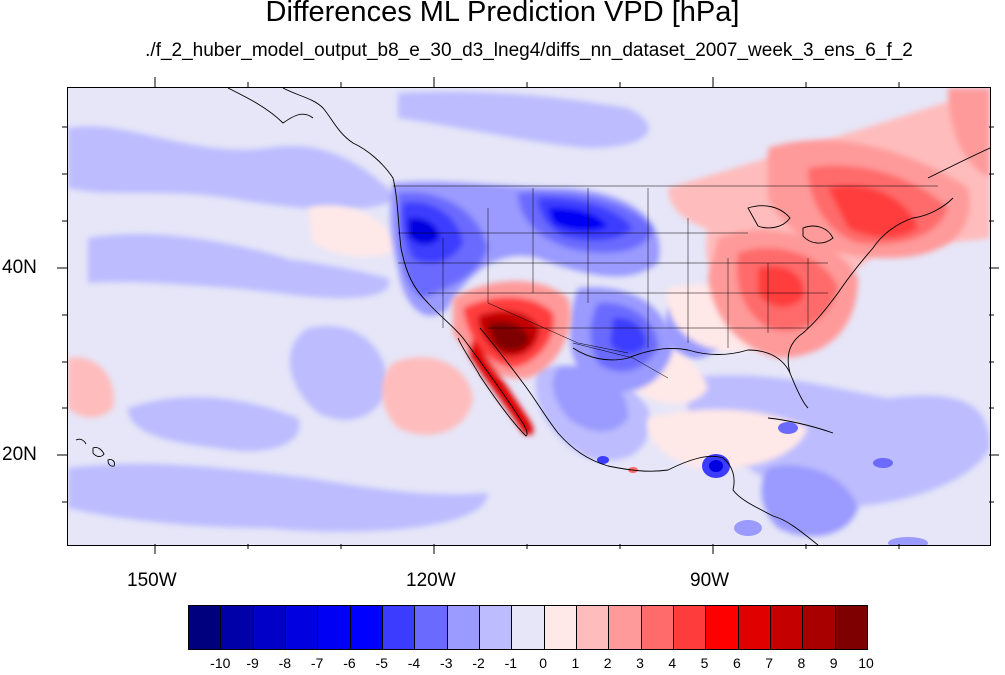 Image resolution: width=1005 pixels, height=675 pixels. What do you see at coordinates (502, 14) in the screenshot?
I see `plot-title: Differences ML Prediction VPD [hPa]` at bounding box center [502, 14].